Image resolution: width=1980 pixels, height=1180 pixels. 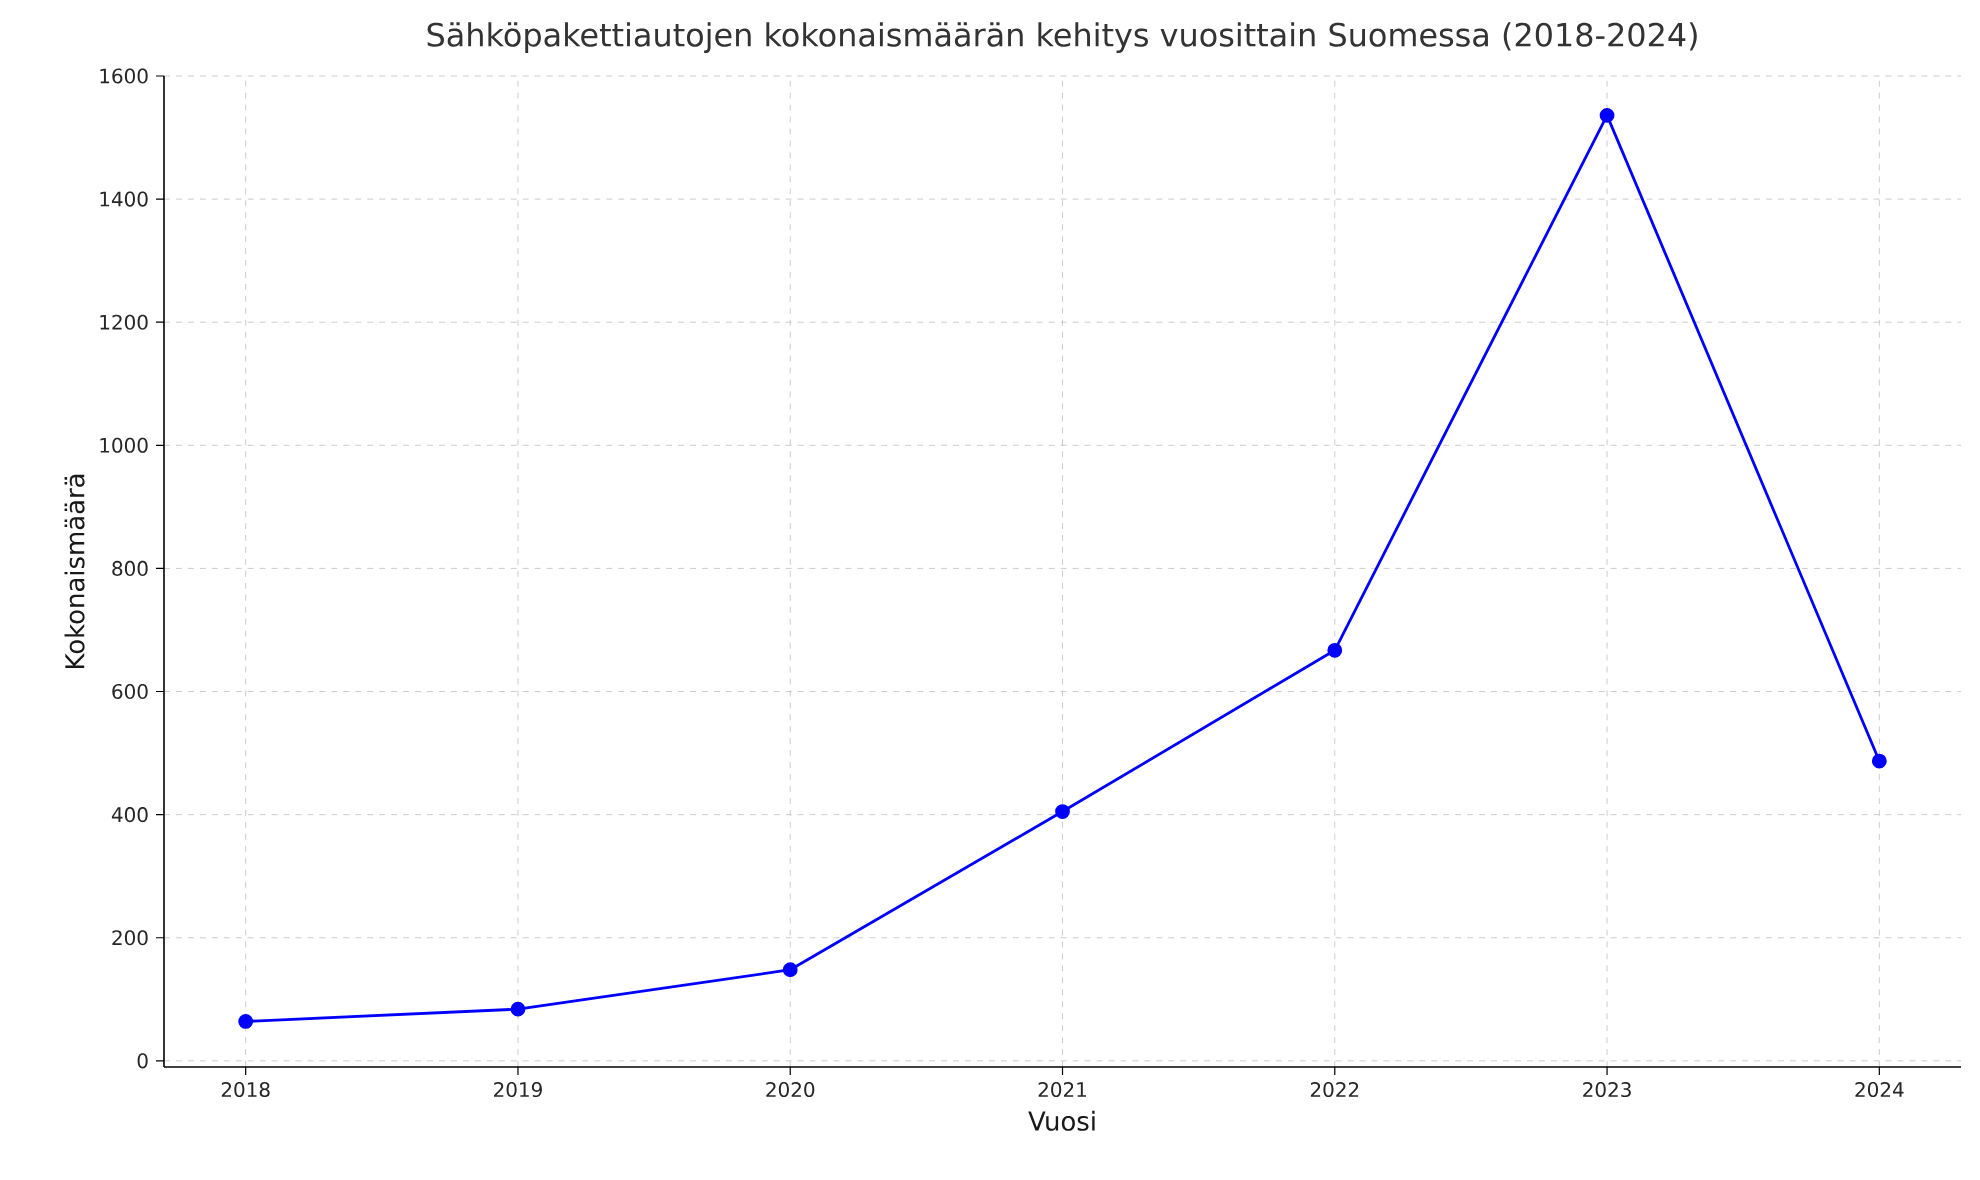 I want to click on x-tick-label: 2022, so click(x=1334, y=1090).